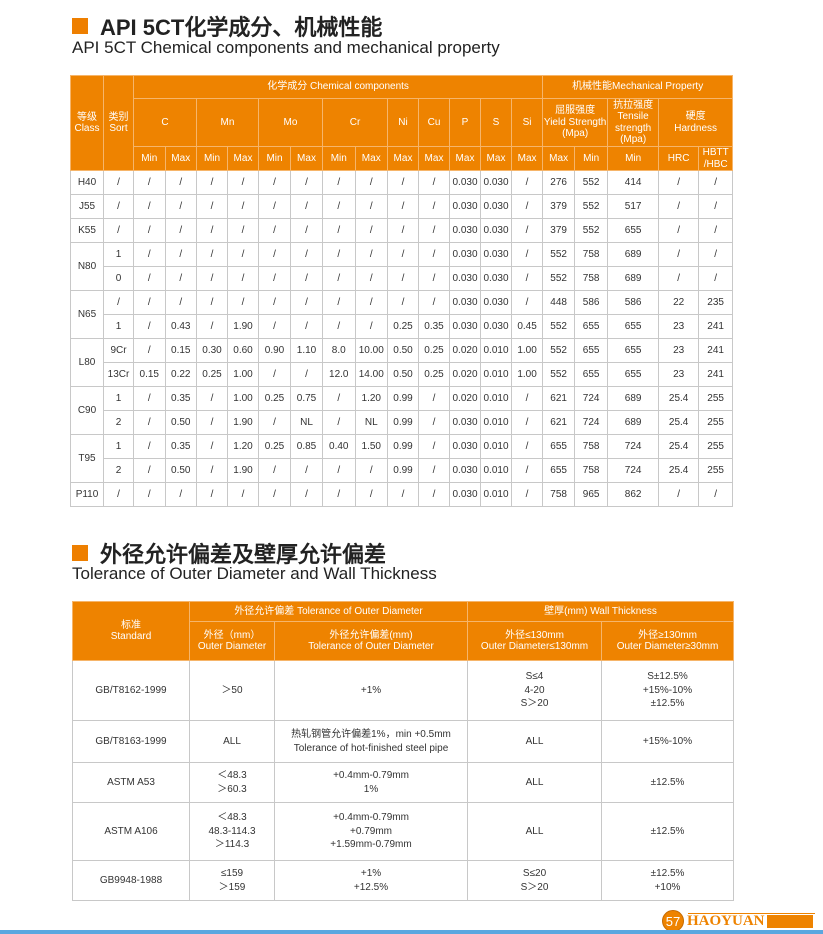 This screenshot has height=934, width=823. Describe the element at coordinates (434, 350) in the screenshot. I see `value-cell: 0.25` at that location.